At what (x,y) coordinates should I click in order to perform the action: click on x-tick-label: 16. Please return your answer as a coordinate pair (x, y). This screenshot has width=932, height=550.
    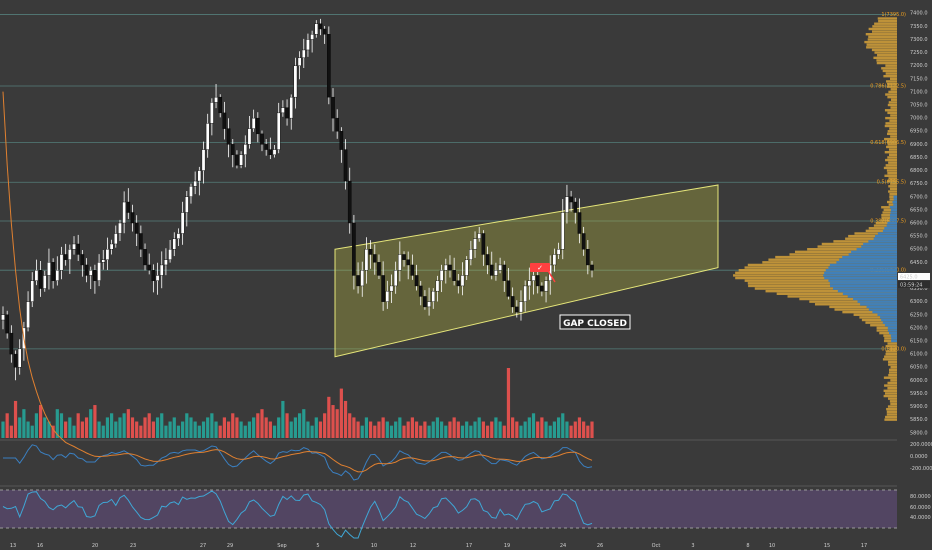
    Looking at the image, I should click on (40, 546).